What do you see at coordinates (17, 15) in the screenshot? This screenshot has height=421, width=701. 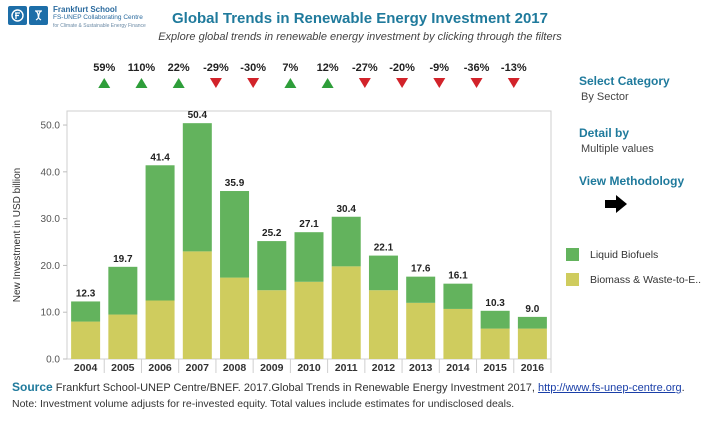 I see `fs-logo-icon` at bounding box center [17, 15].